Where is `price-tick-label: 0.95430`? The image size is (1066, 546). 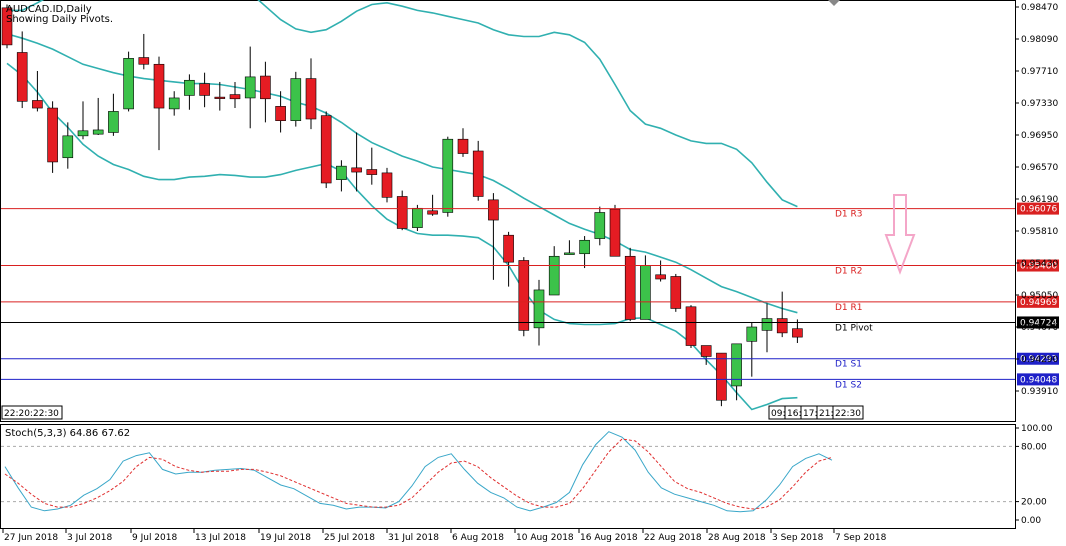 price-tick-label: 0.95430 is located at coordinates (1039, 264).